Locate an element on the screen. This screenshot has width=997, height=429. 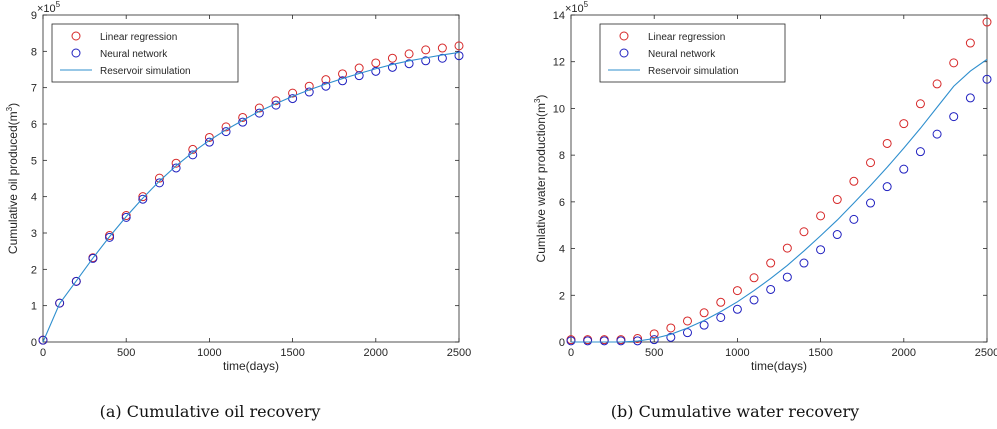
oil-x-tick-label: 1000 is located at coordinates (209, 353).